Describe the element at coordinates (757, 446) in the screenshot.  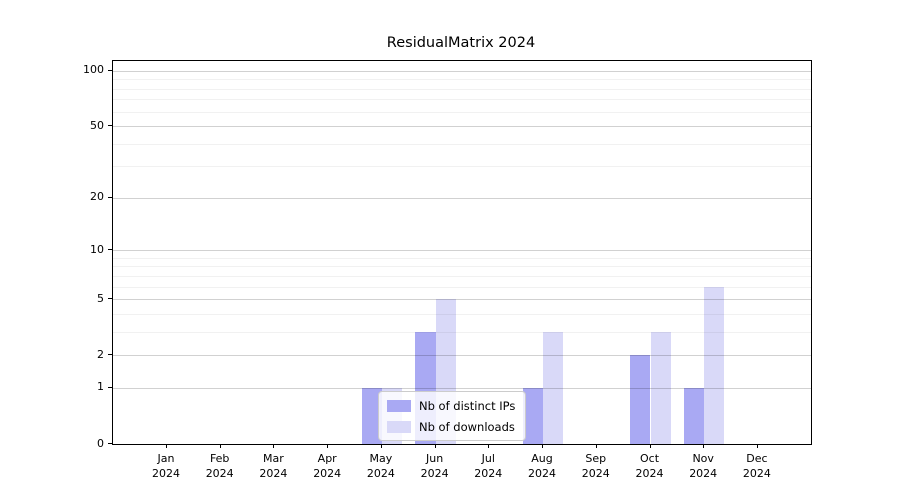
I see `x-axis-tick-dec-2024` at that location.